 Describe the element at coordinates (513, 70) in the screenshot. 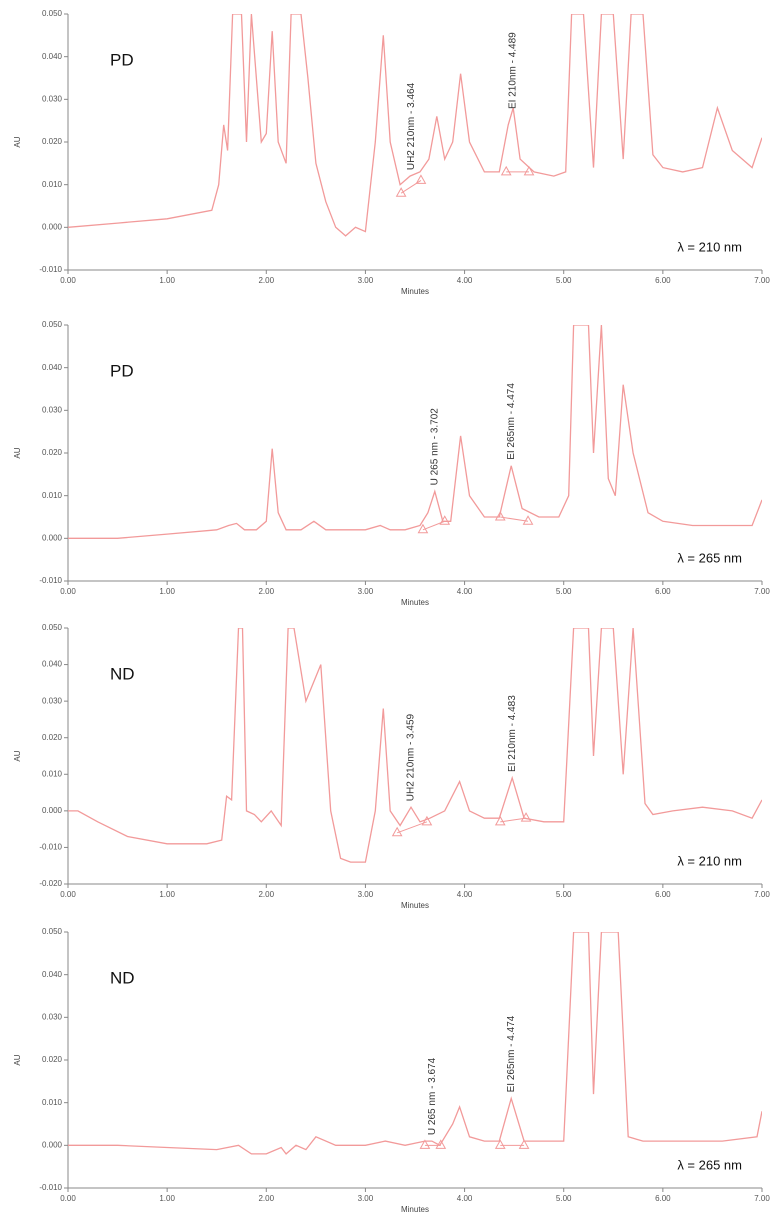

I see `peak-label: EI 210nm - 4.489` at that location.